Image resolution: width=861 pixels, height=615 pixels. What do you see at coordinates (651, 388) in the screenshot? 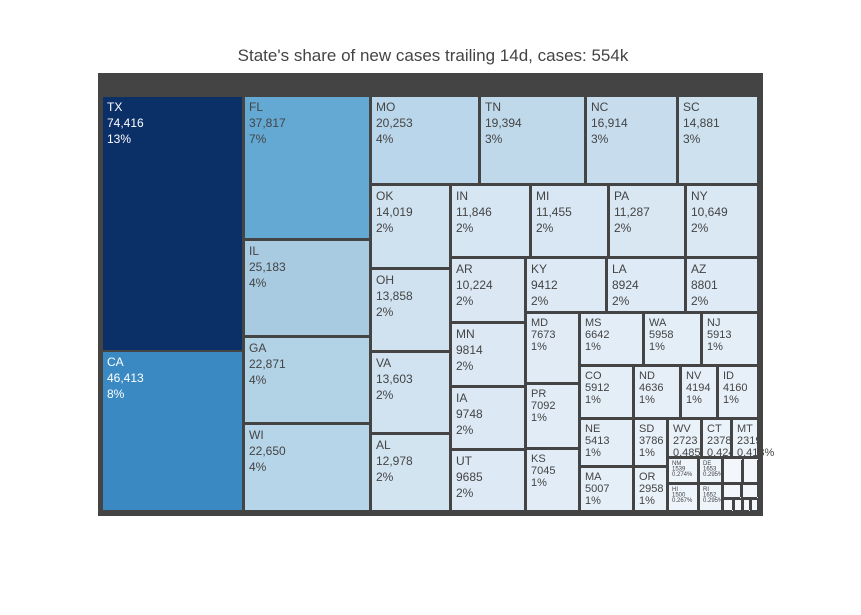
I see `tile-cases-label: 4636` at bounding box center [651, 388].